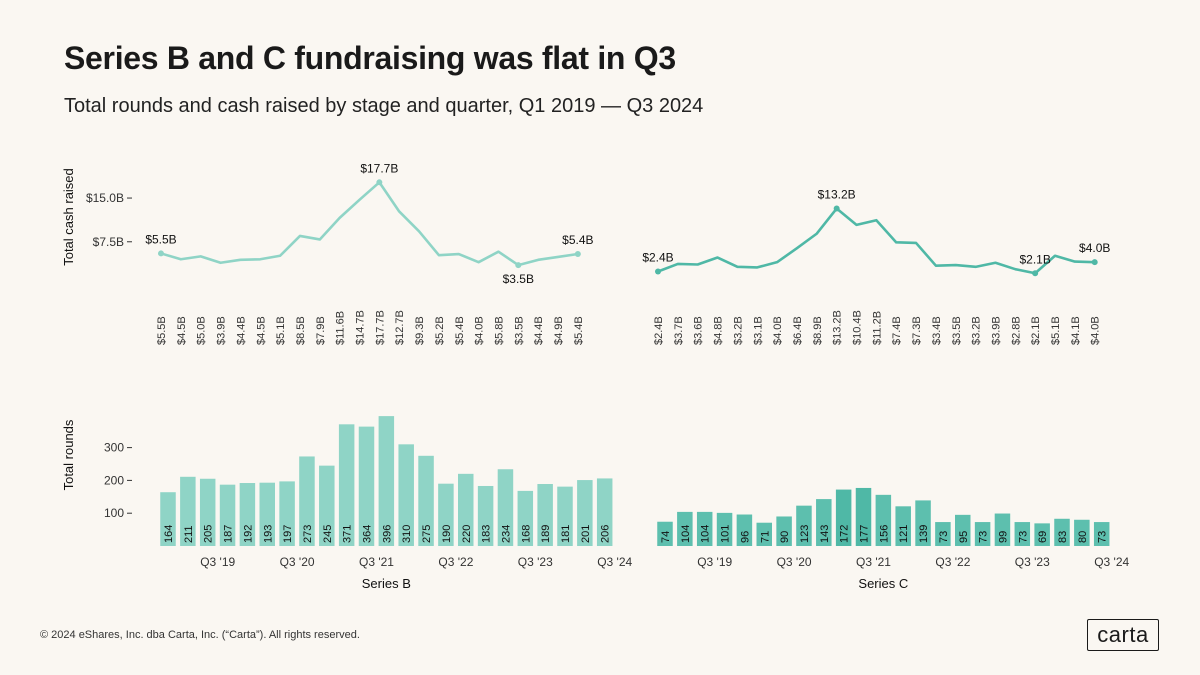 This screenshot has width=1200, height=675. What do you see at coordinates (924, 534) in the screenshot?
I see `series-c-bar-label: 139` at bounding box center [924, 534].